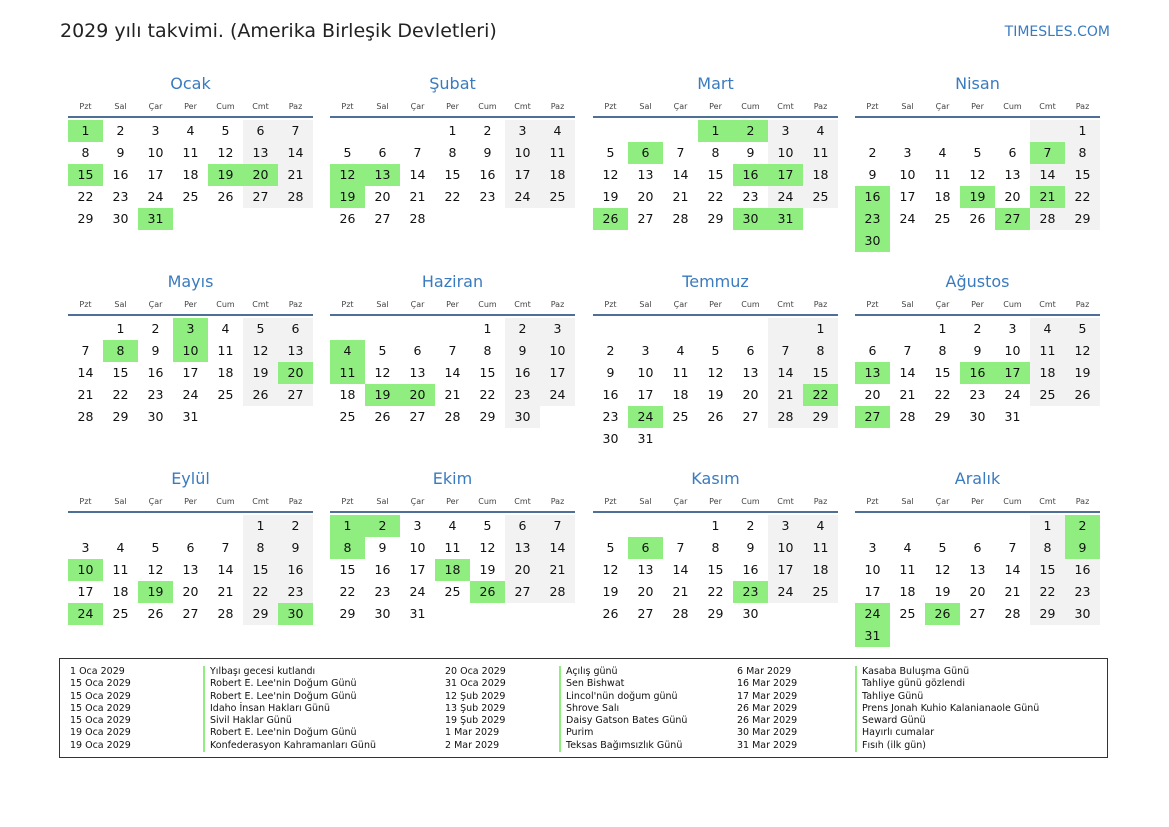 This screenshot has height=827, width=1169. What do you see at coordinates (120, 501) in the screenshot?
I see `weekday-label: Sal` at bounding box center [120, 501].